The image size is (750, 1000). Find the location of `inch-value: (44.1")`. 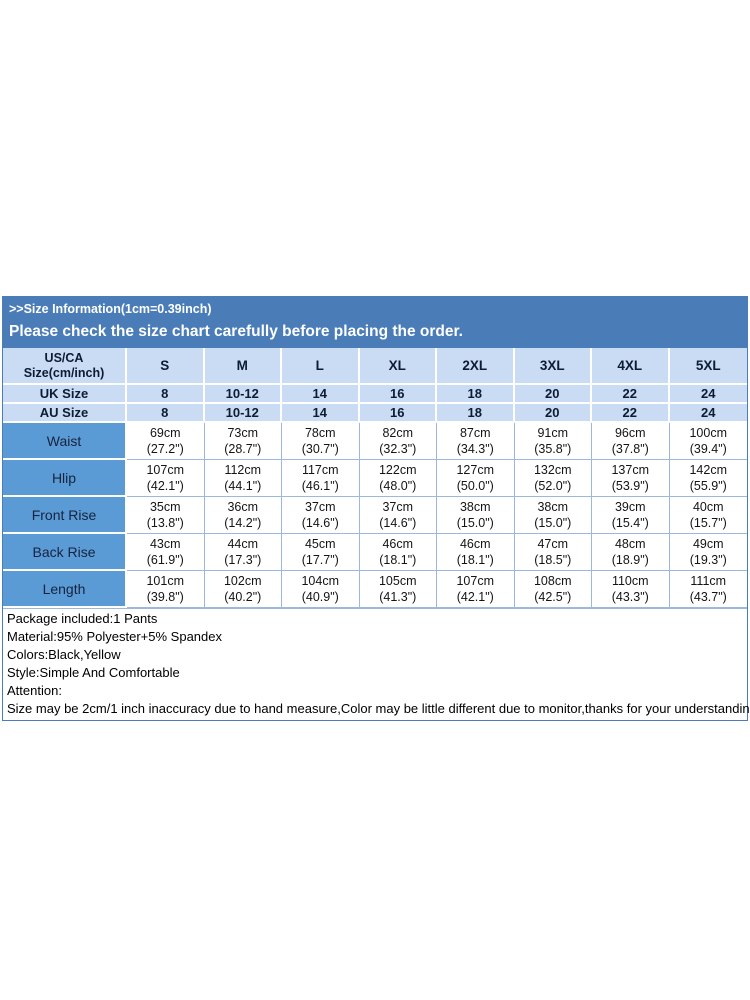

inch-value: (44.1") is located at coordinates (243, 486).